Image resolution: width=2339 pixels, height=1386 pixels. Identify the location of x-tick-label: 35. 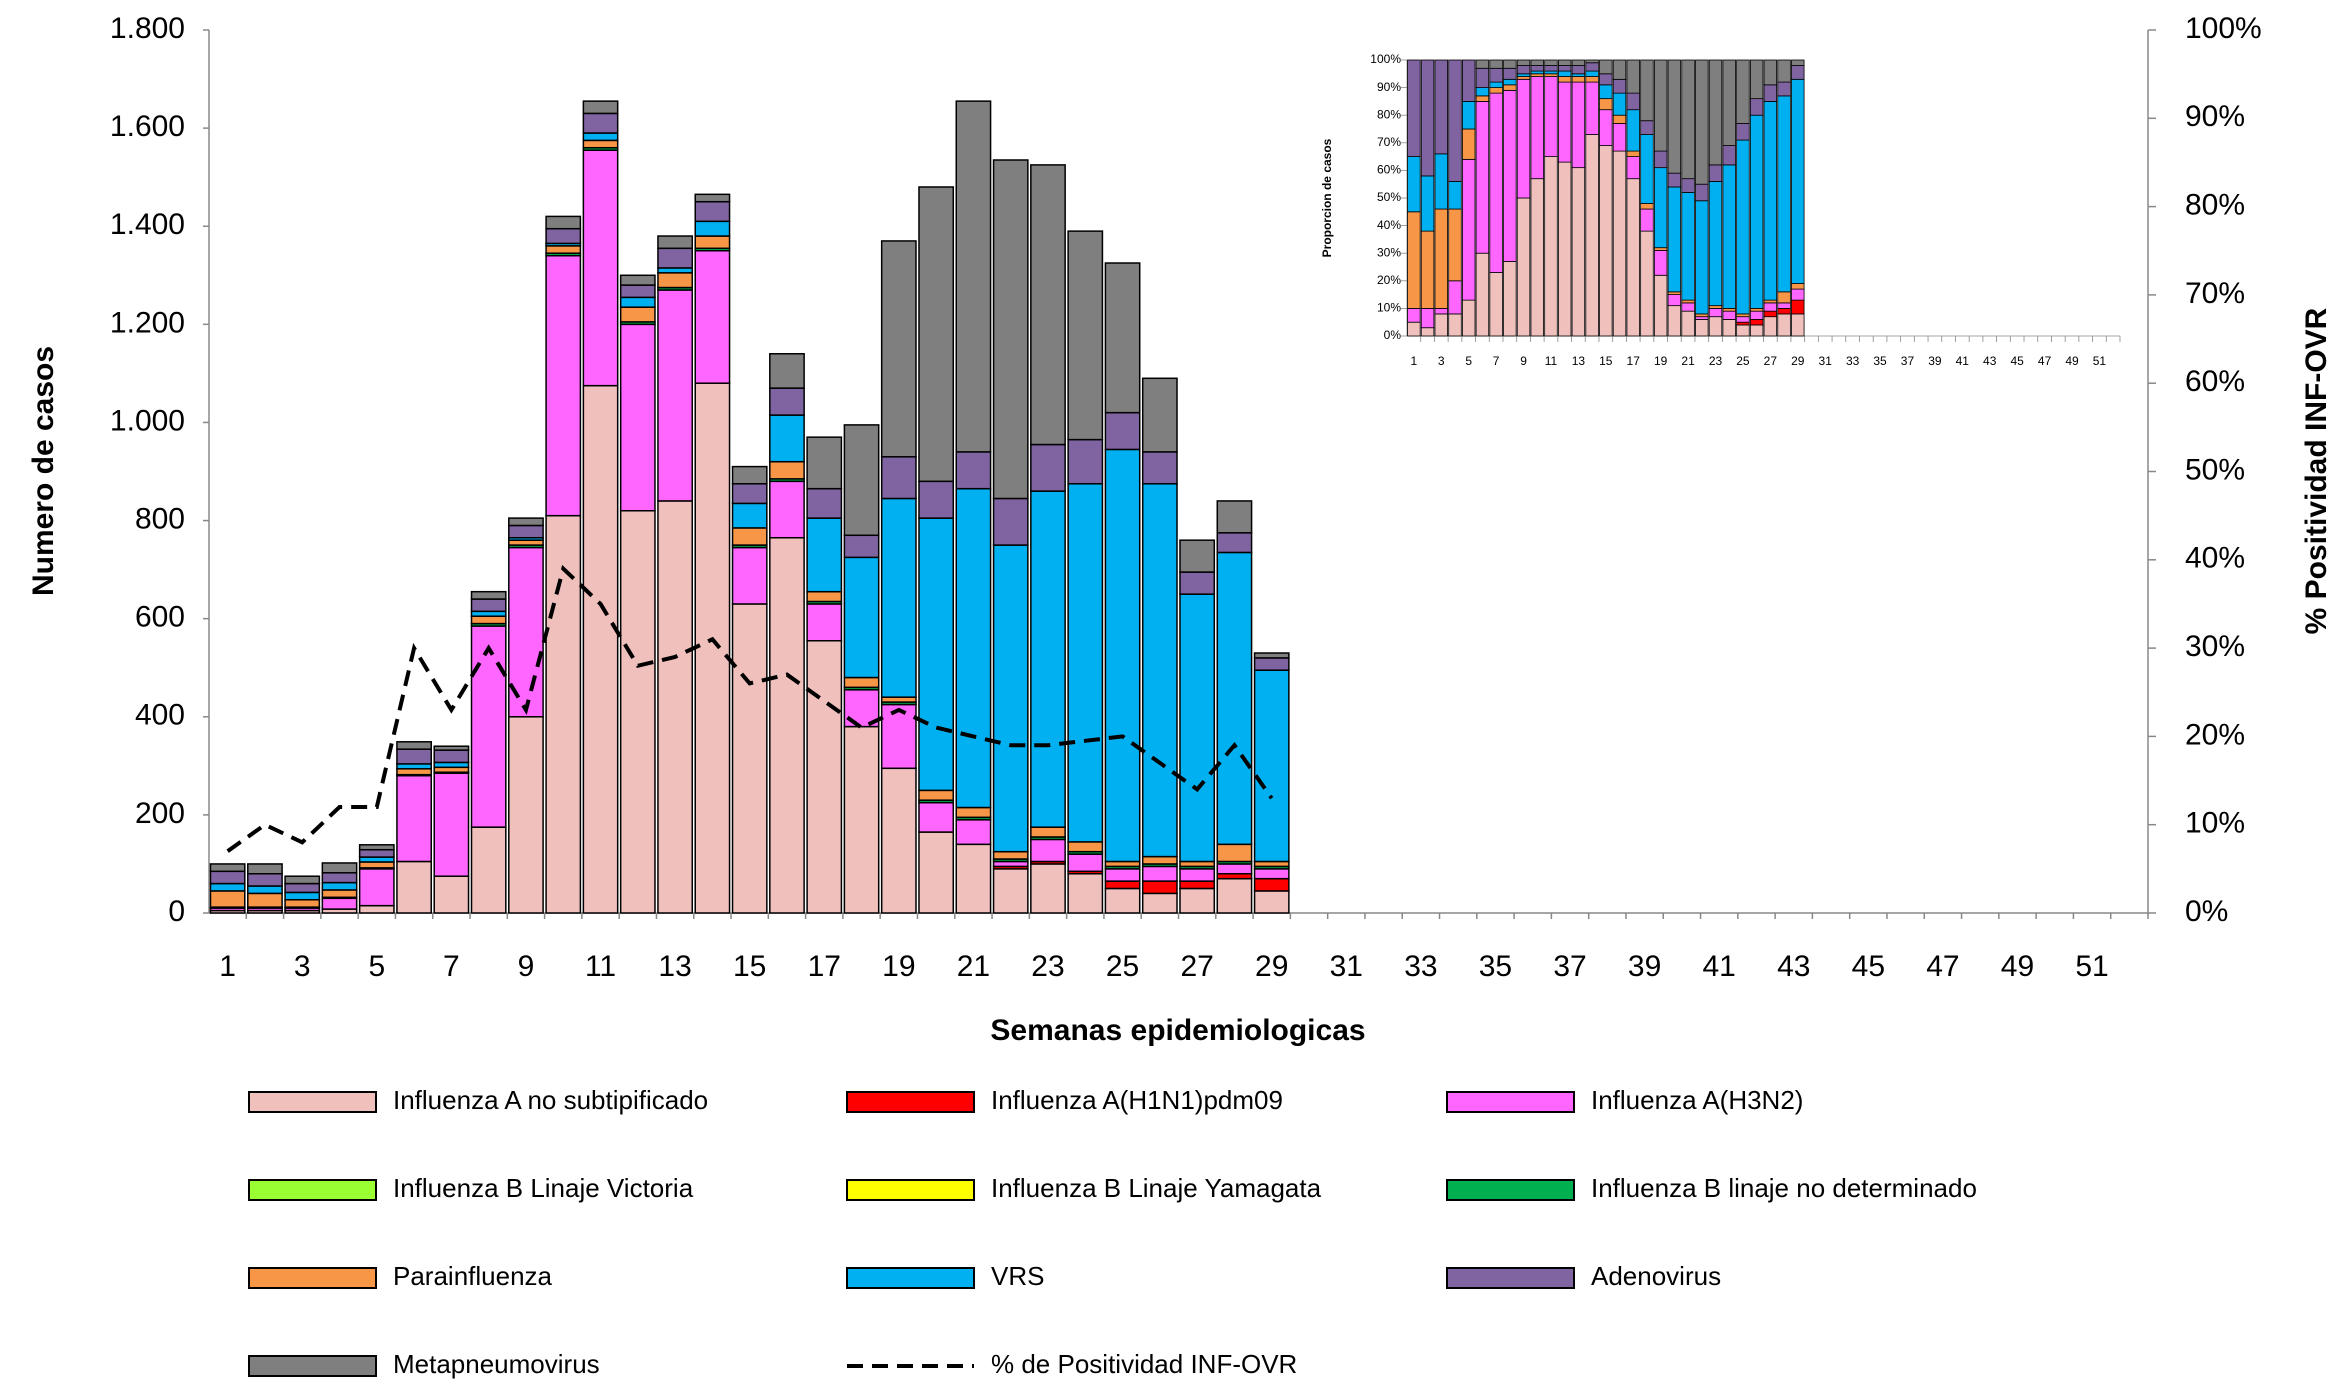
(1495, 966).